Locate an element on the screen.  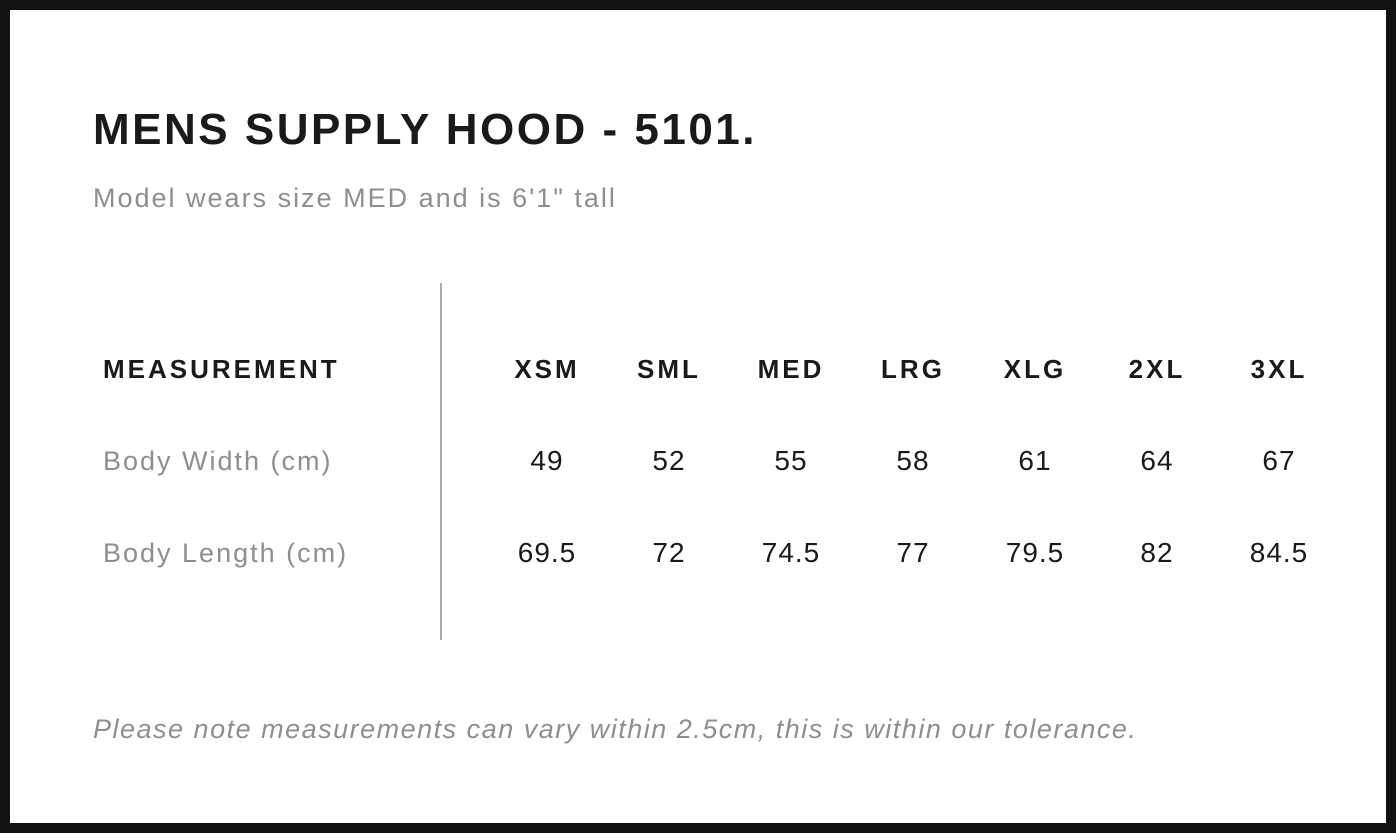
body-width-2xl: 64 is located at coordinates (1157, 460).